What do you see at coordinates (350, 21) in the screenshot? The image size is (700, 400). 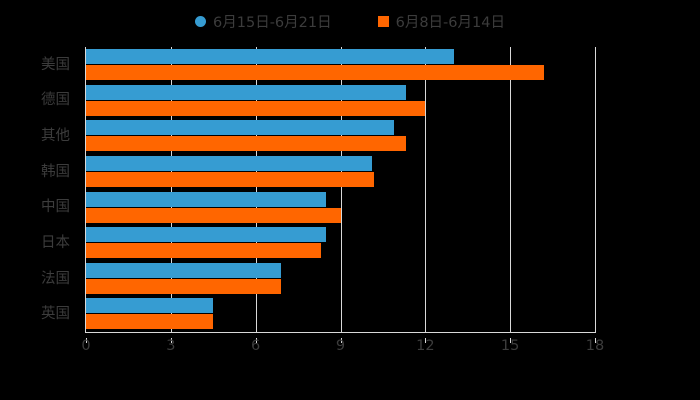 I see `chart-legend: 6月15日-6月21日 6月8日-6月14日` at bounding box center [350, 21].